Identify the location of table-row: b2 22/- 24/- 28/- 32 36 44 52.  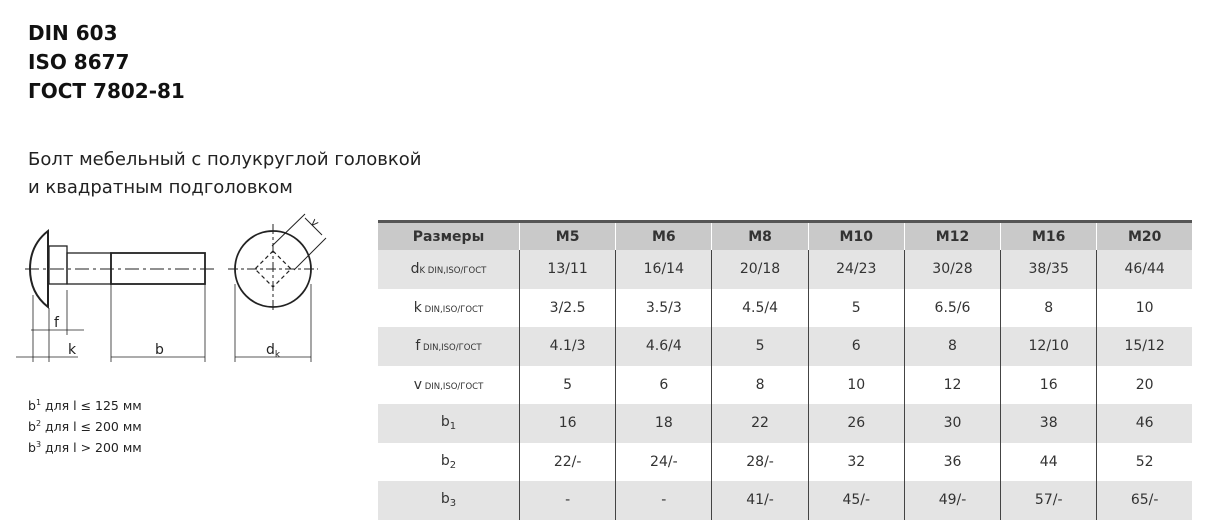
(785, 461).